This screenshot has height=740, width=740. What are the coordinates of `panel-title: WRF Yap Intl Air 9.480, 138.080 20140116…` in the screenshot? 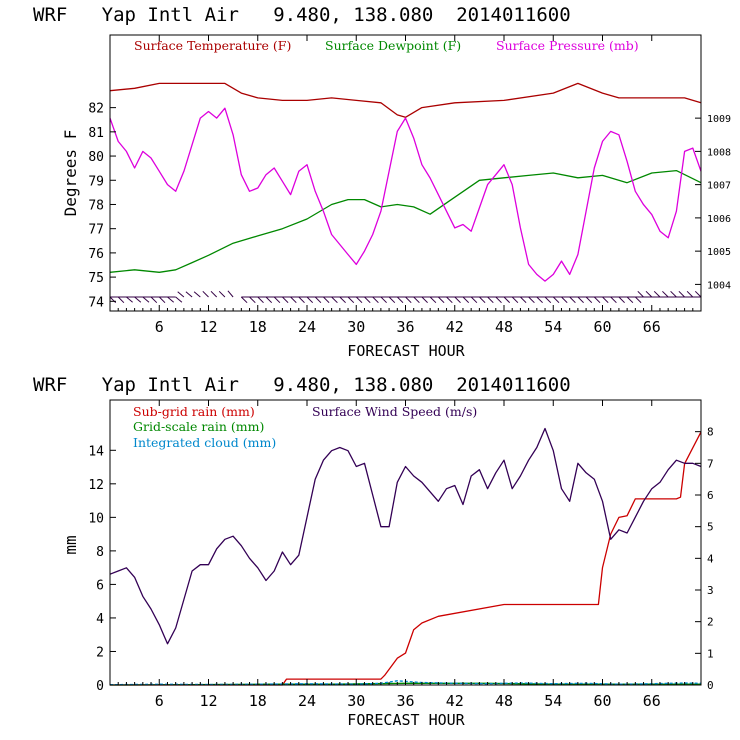 It's located at (302, 385).